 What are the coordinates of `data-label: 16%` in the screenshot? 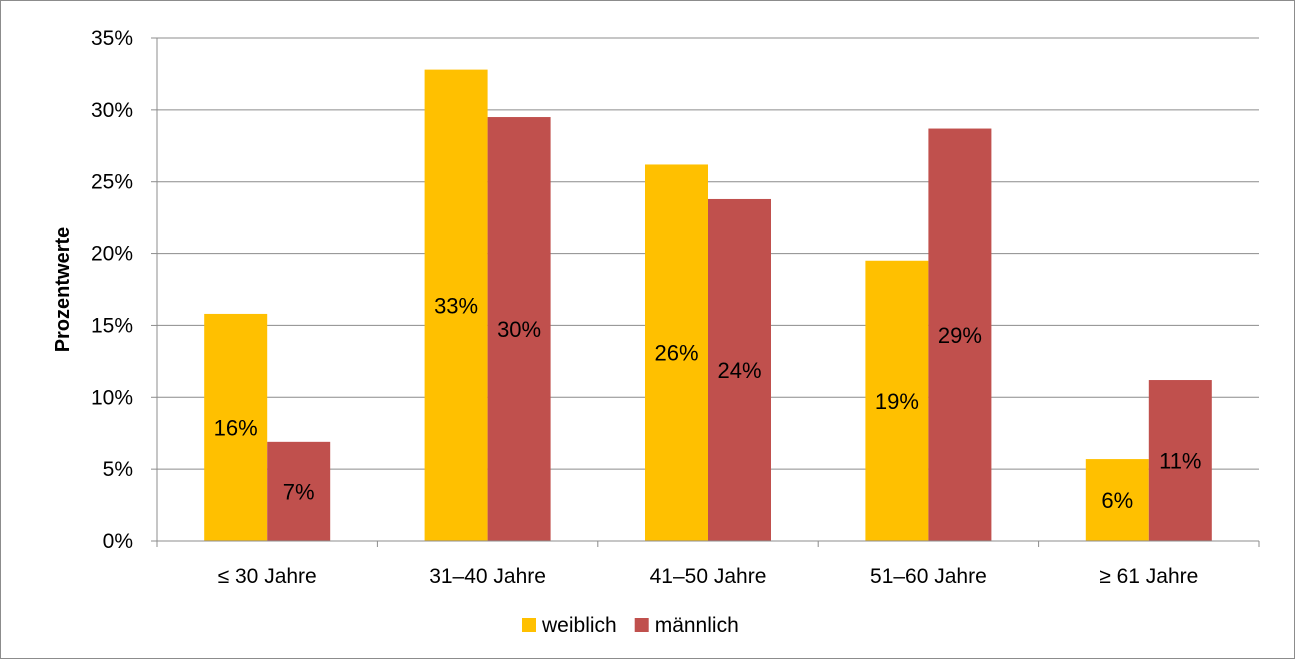 It's located at (236, 427).